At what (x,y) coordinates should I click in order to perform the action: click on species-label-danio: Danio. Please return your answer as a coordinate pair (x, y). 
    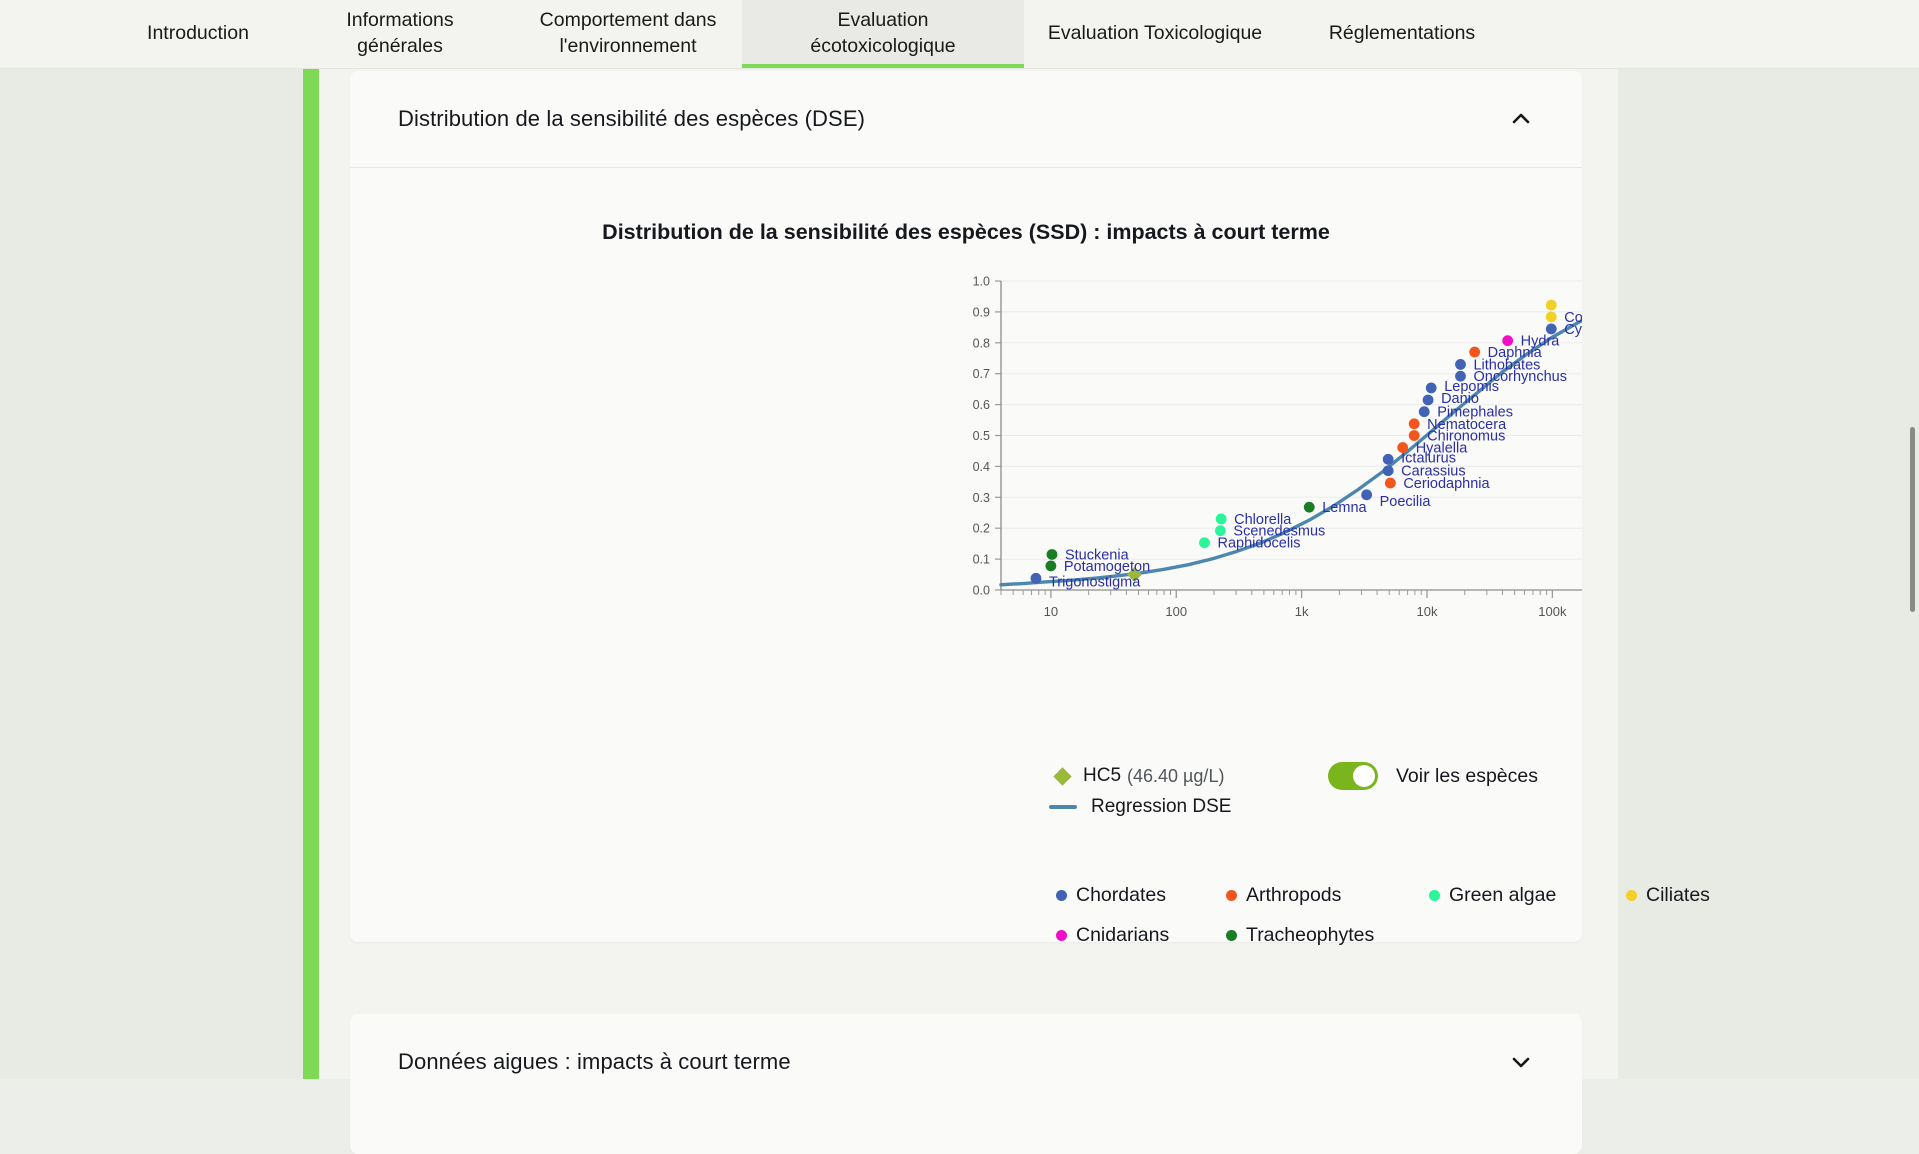
    Looking at the image, I should click on (1460, 399).